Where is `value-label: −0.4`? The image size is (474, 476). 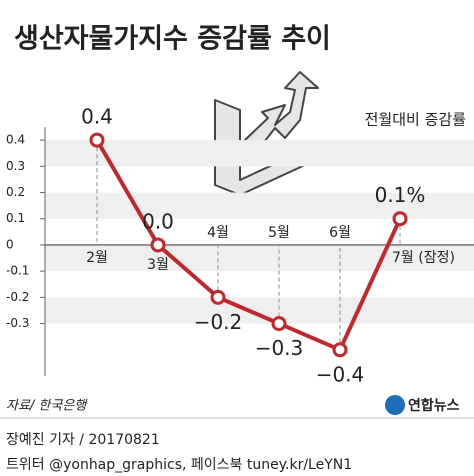 value-label: −0.4 is located at coordinates (340, 374).